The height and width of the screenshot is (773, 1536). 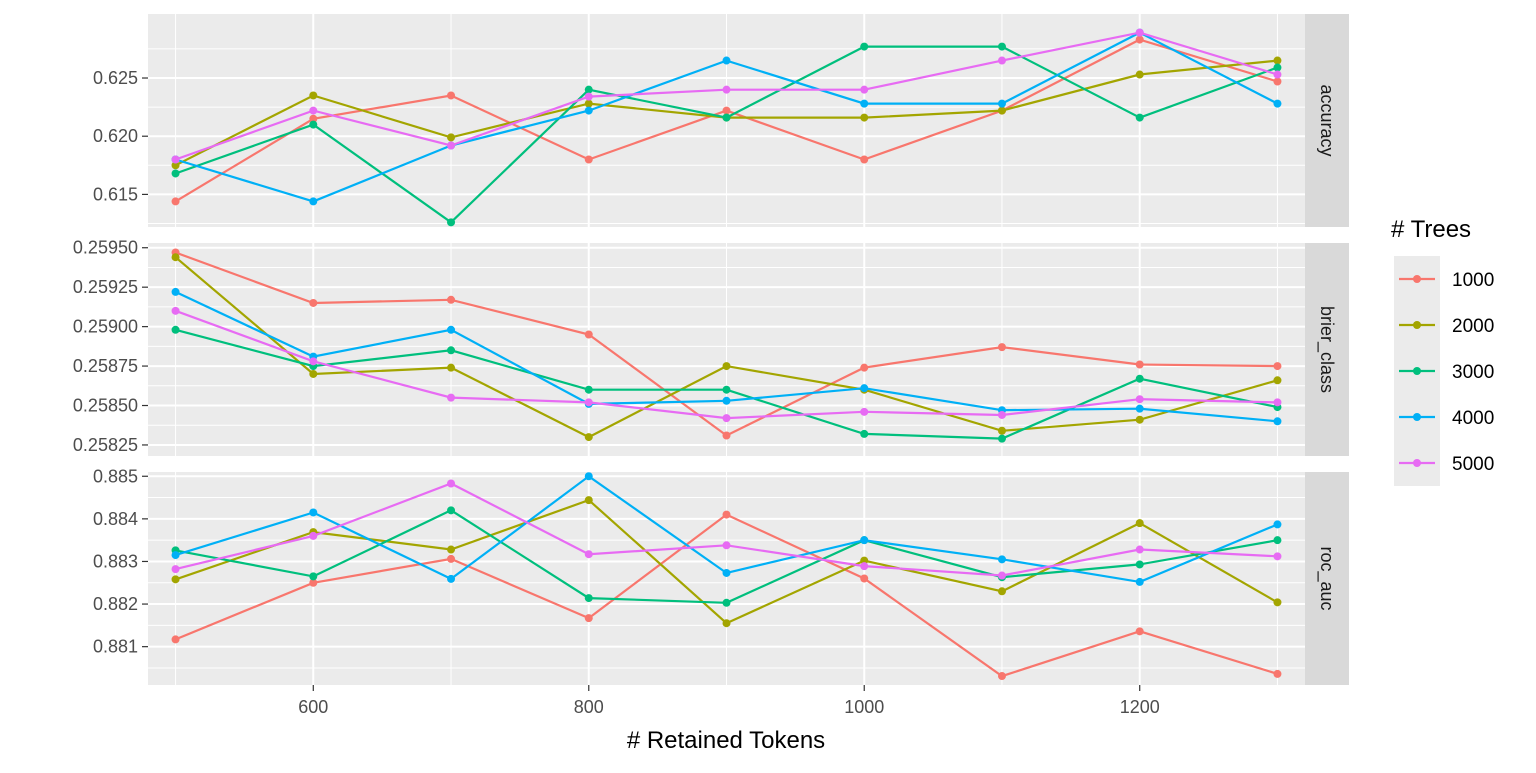 I want to click on y-tick-label: 0.25875, so click(x=105, y=366).